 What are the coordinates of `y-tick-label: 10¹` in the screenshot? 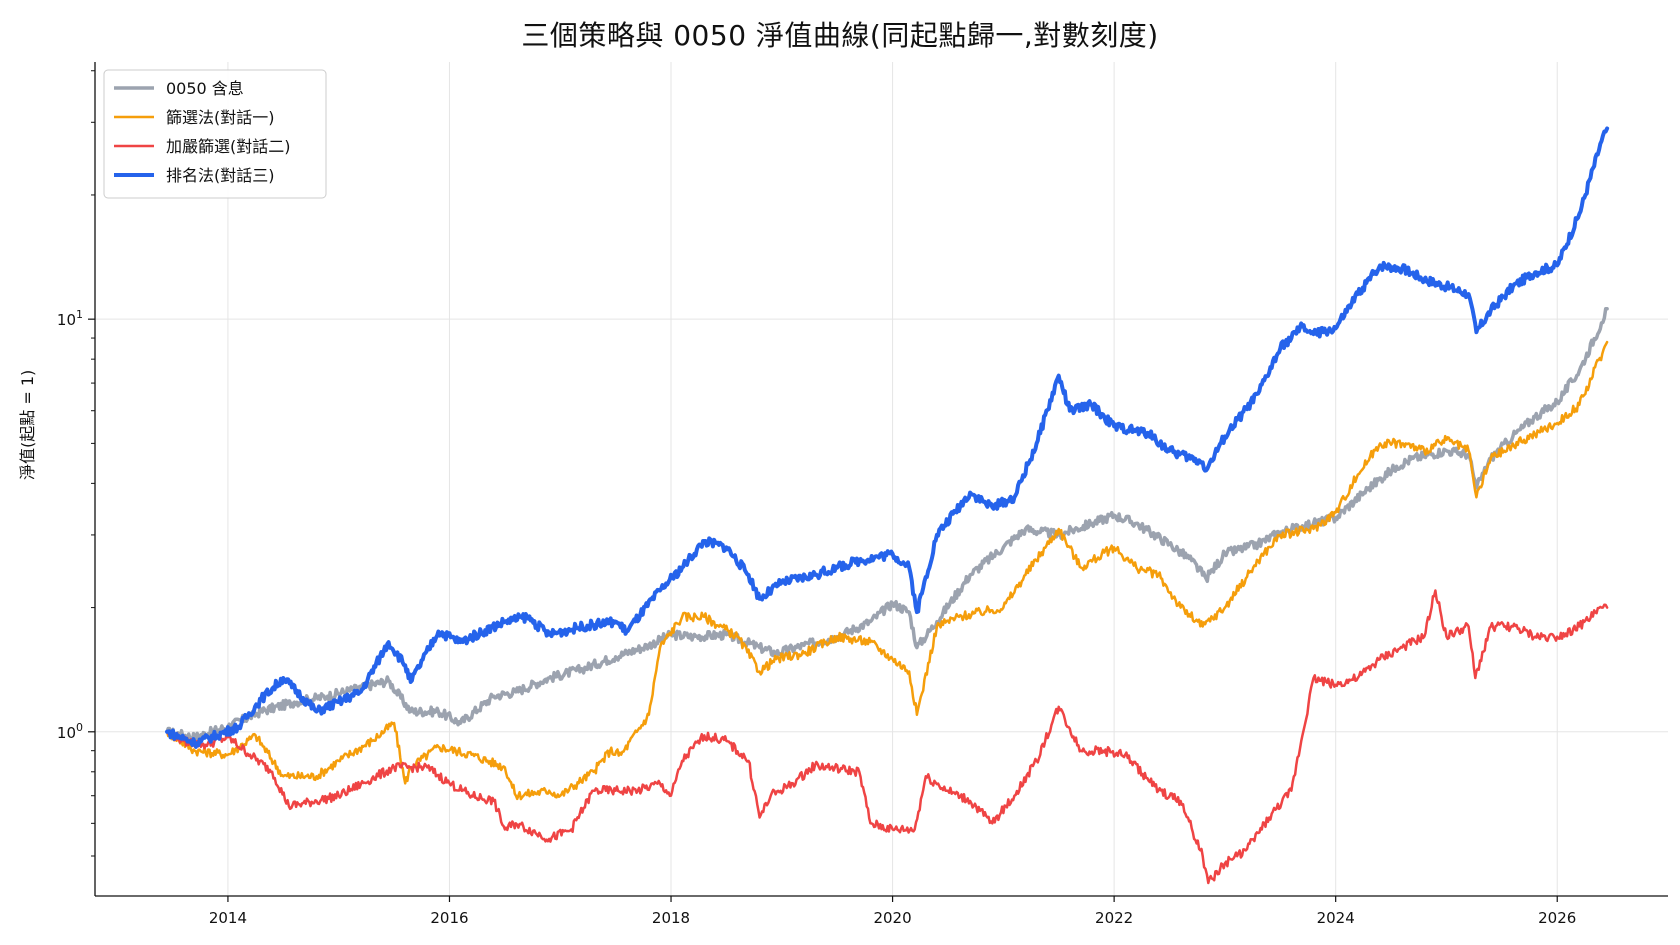 It's located at (70, 318).